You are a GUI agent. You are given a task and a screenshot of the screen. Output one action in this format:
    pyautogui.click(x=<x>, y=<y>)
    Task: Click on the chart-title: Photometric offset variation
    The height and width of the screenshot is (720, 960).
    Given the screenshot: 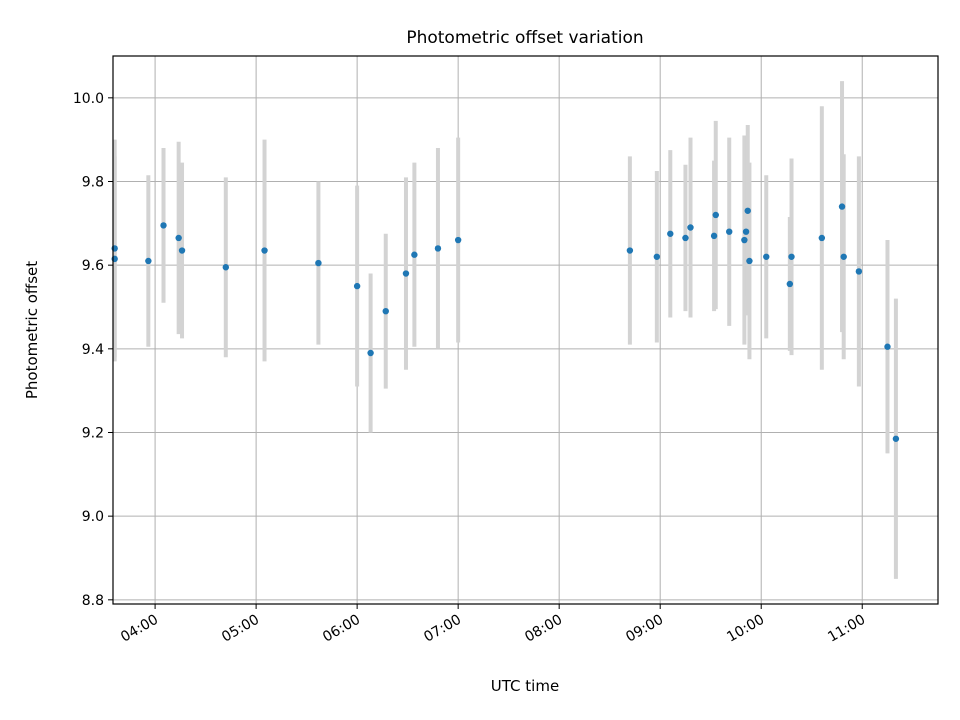 What is the action you would take?
    pyautogui.click(x=524, y=38)
    